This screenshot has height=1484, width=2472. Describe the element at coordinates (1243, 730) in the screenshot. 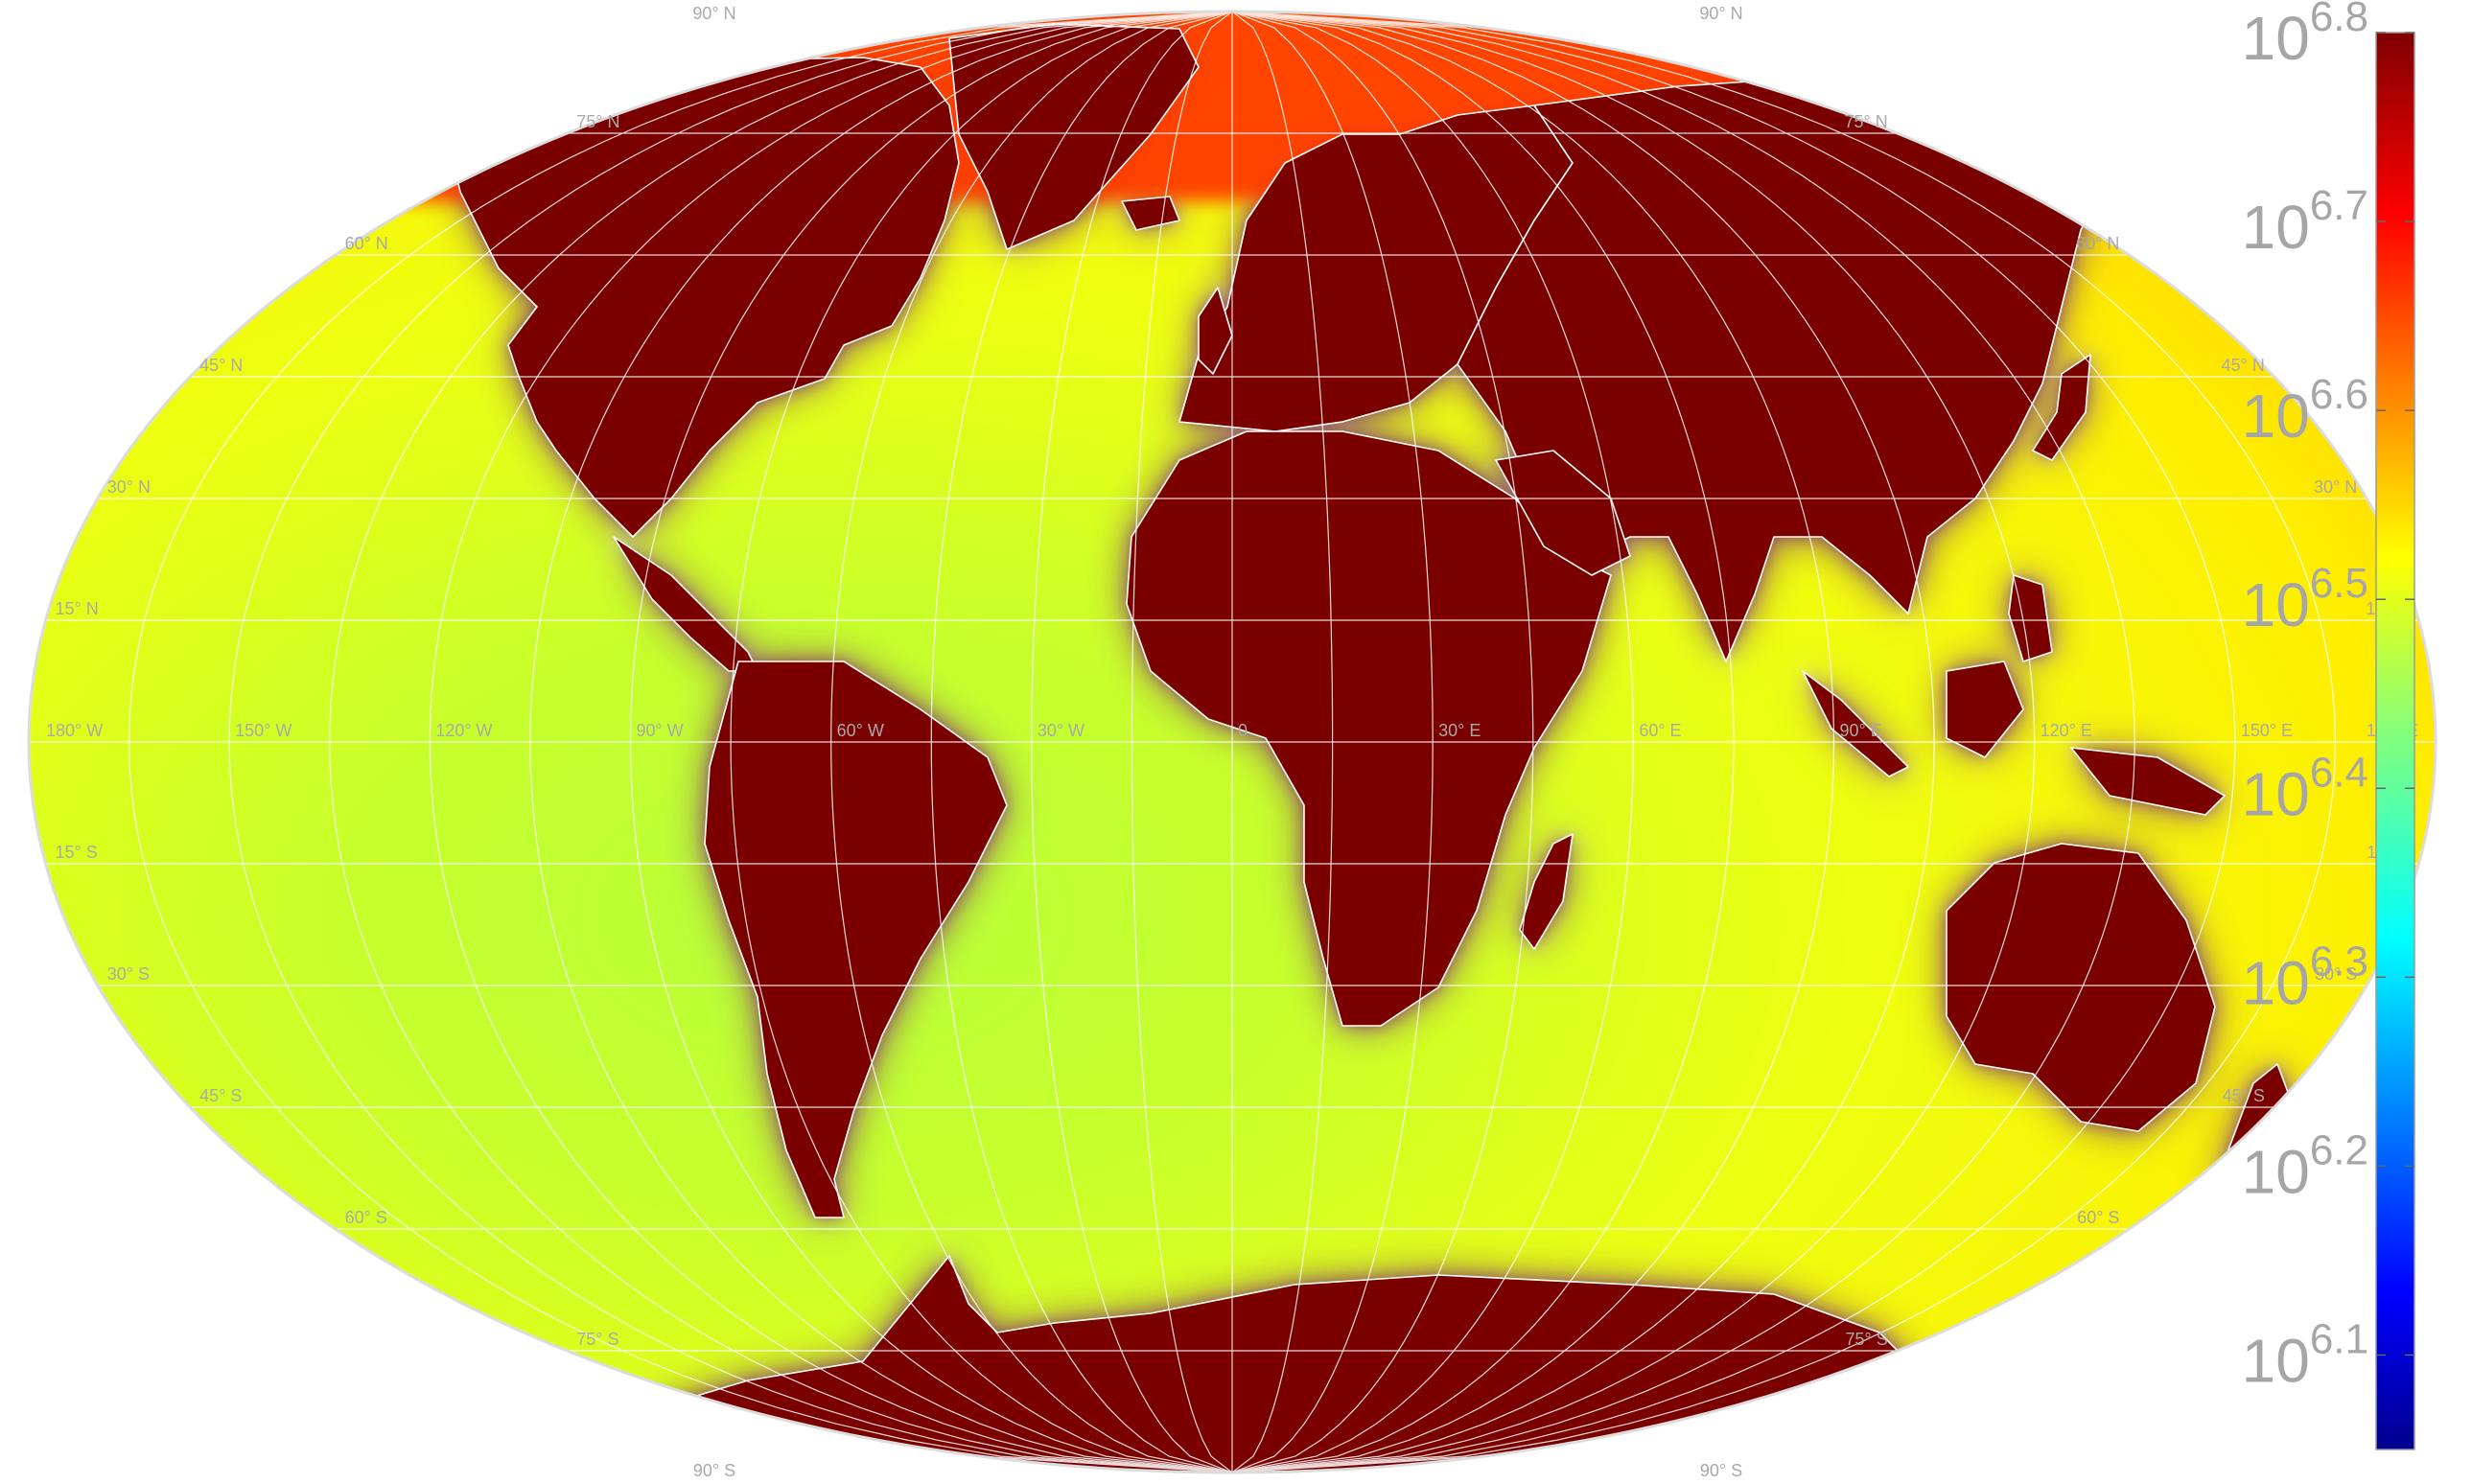

I see `longitude-label: 0` at that location.